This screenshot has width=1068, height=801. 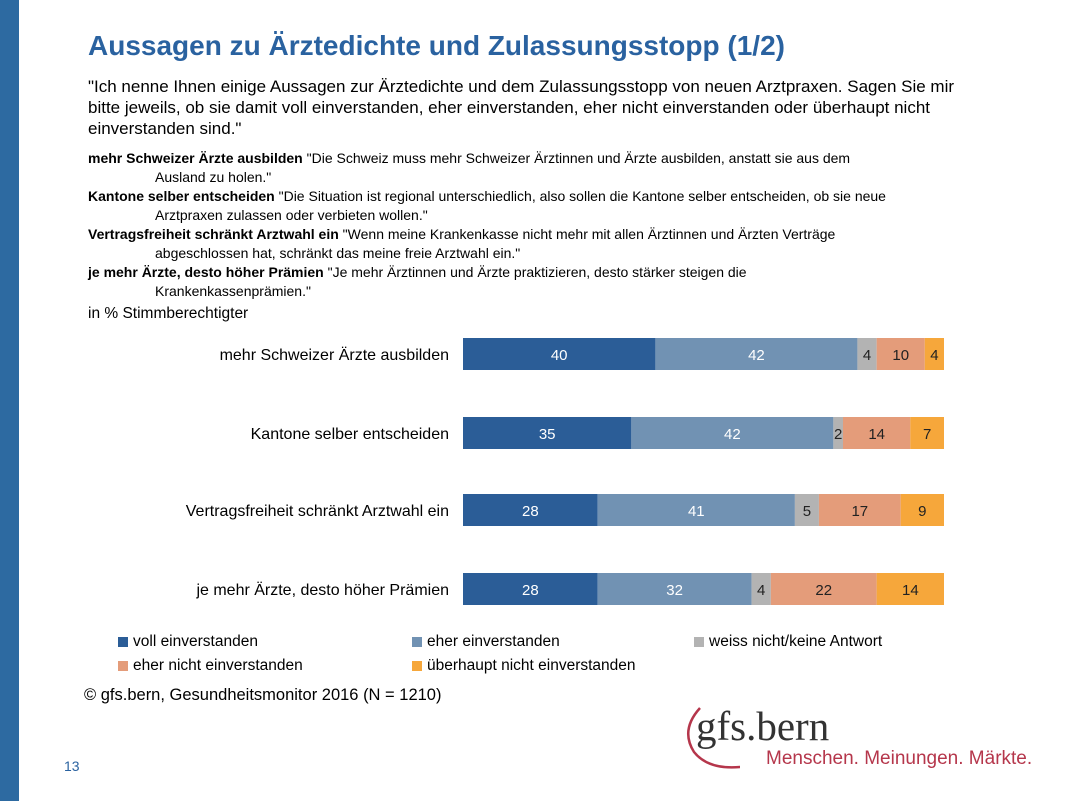 I want to click on data-label: 22, so click(x=823, y=590).